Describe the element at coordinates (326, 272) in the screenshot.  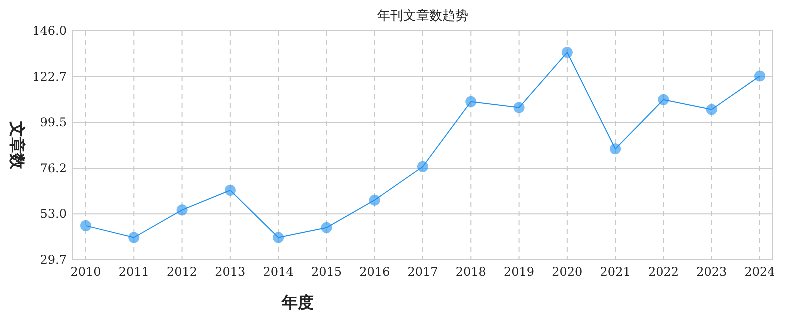
I see `x-tick-label: 2015` at that location.